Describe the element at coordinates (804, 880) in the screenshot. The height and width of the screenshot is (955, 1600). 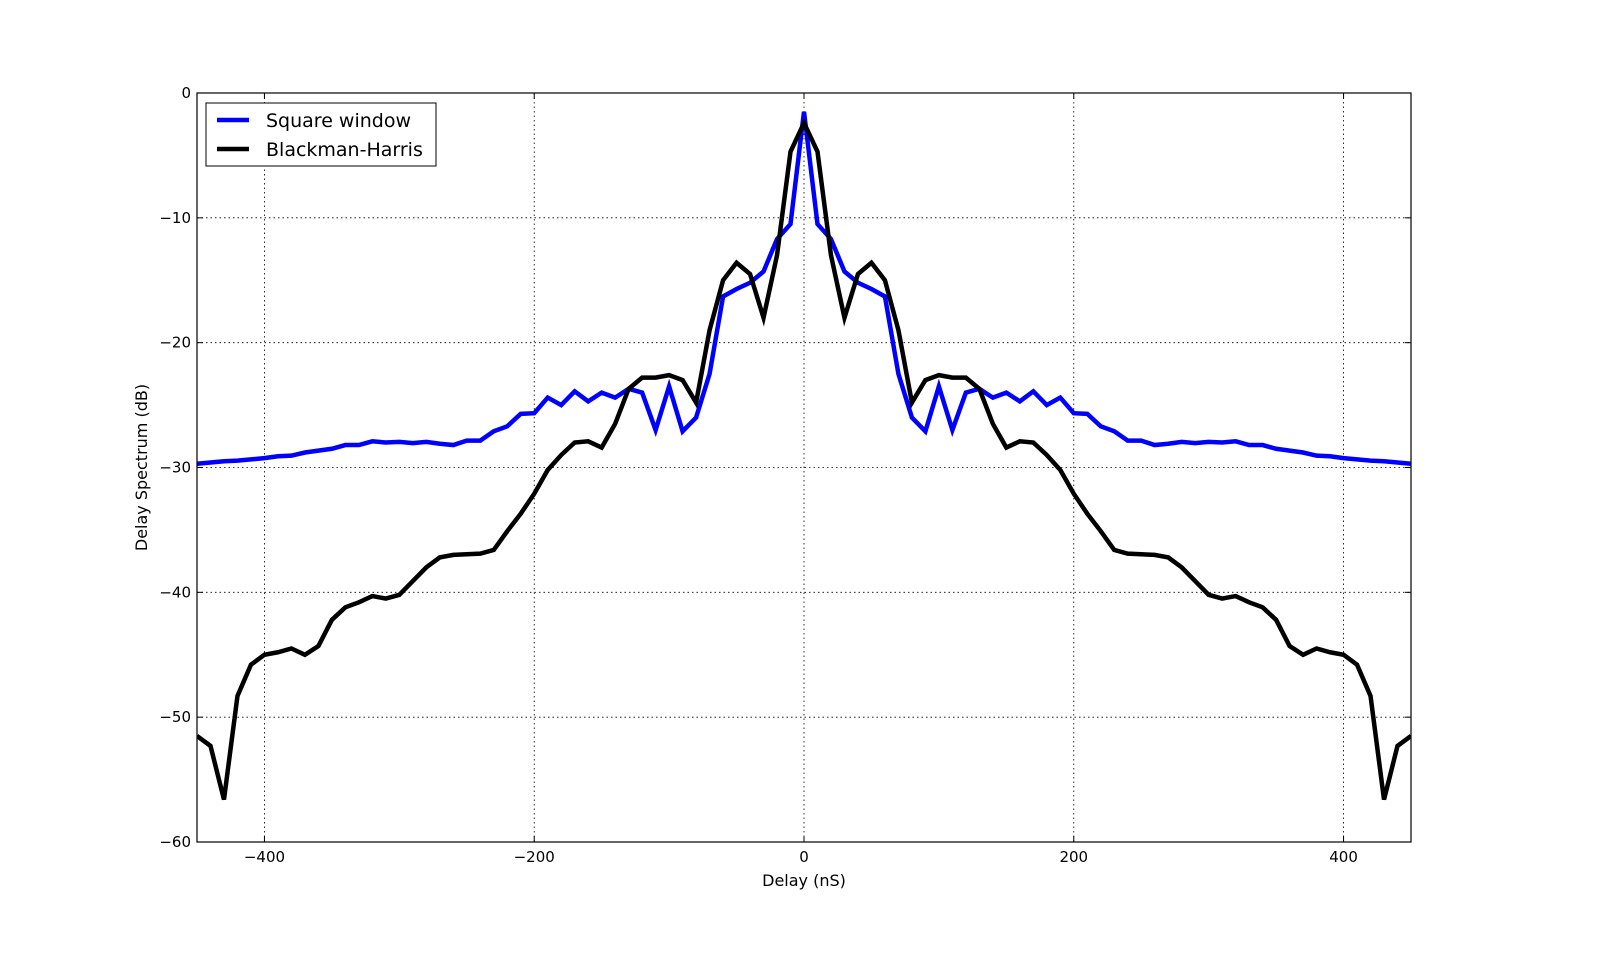
I see `x-axis-label: Delay (nS)` at that location.